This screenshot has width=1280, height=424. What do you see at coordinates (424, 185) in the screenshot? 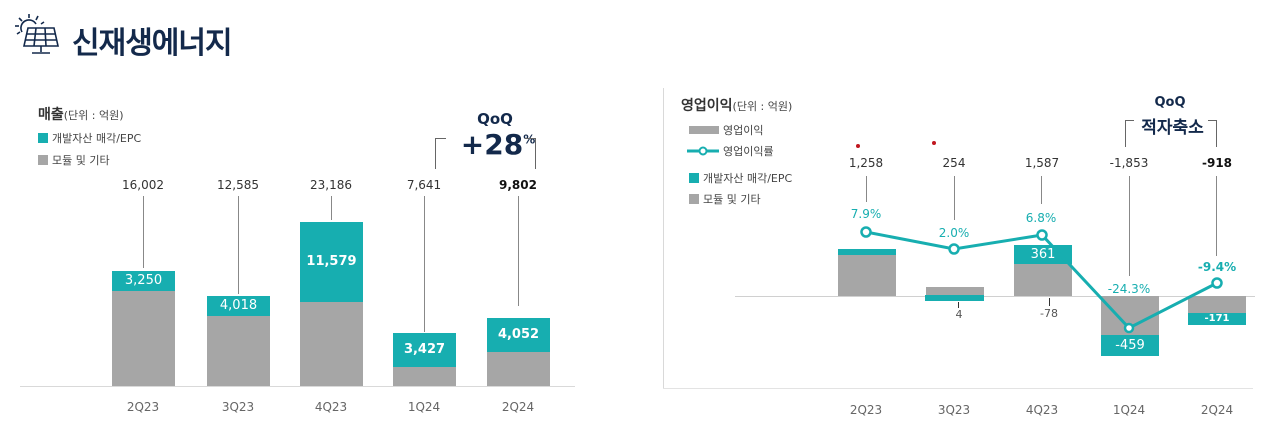
I see `total-label: 7,641` at bounding box center [424, 185].